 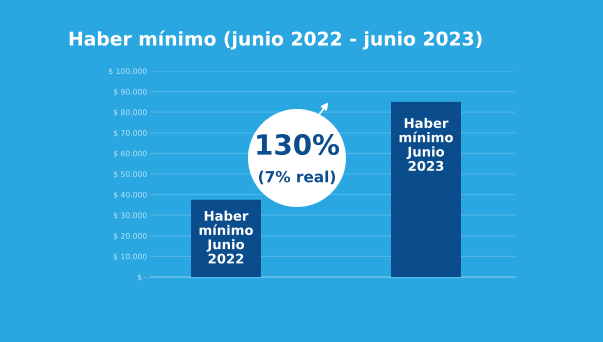 What do you see at coordinates (276, 40) in the screenshot?
I see `chart-title: Haber mínimo (junio 2022 - junio 2023)` at bounding box center [276, 40].